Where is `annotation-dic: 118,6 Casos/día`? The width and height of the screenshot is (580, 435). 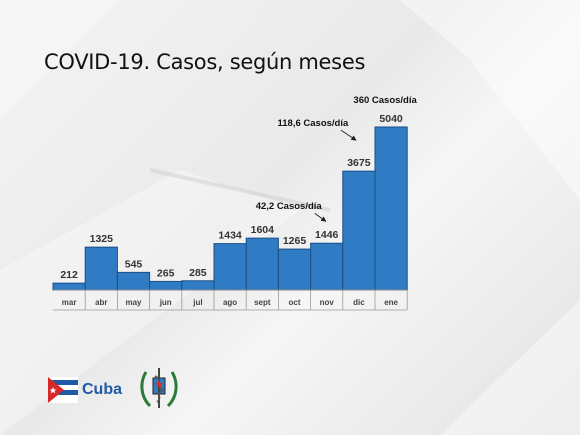 annotation-dic: 118,6 Casos/día is located at coordinates (313, 123).